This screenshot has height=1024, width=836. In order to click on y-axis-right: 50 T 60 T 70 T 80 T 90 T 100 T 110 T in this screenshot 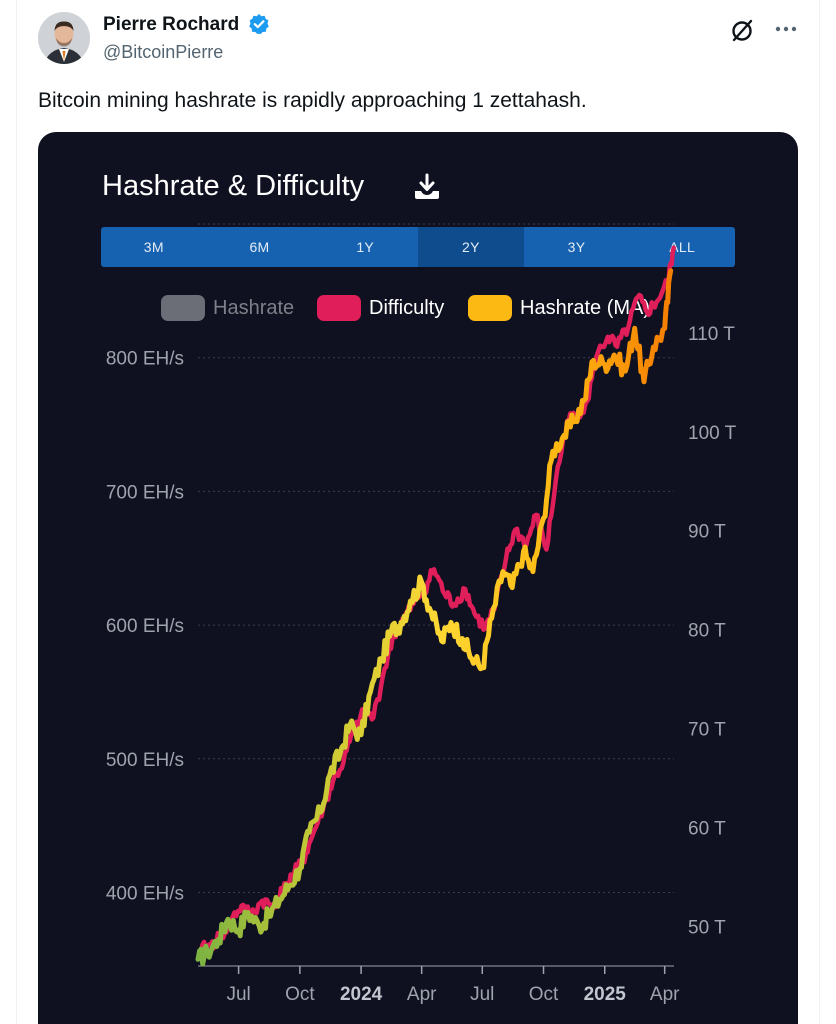, I will do `click(712, 631)`.